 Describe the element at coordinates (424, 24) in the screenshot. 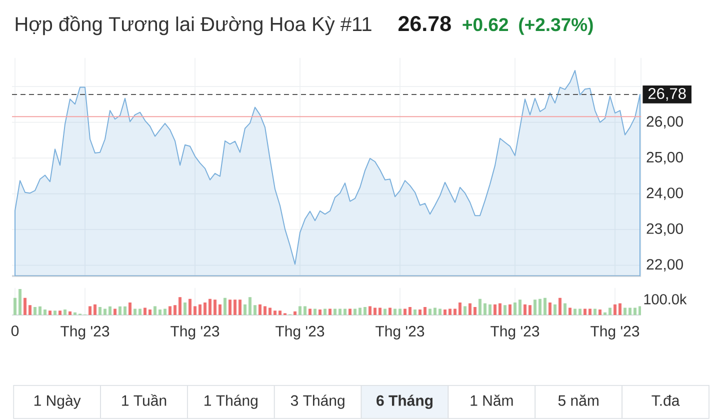

I see `text: 26.78` at that location.